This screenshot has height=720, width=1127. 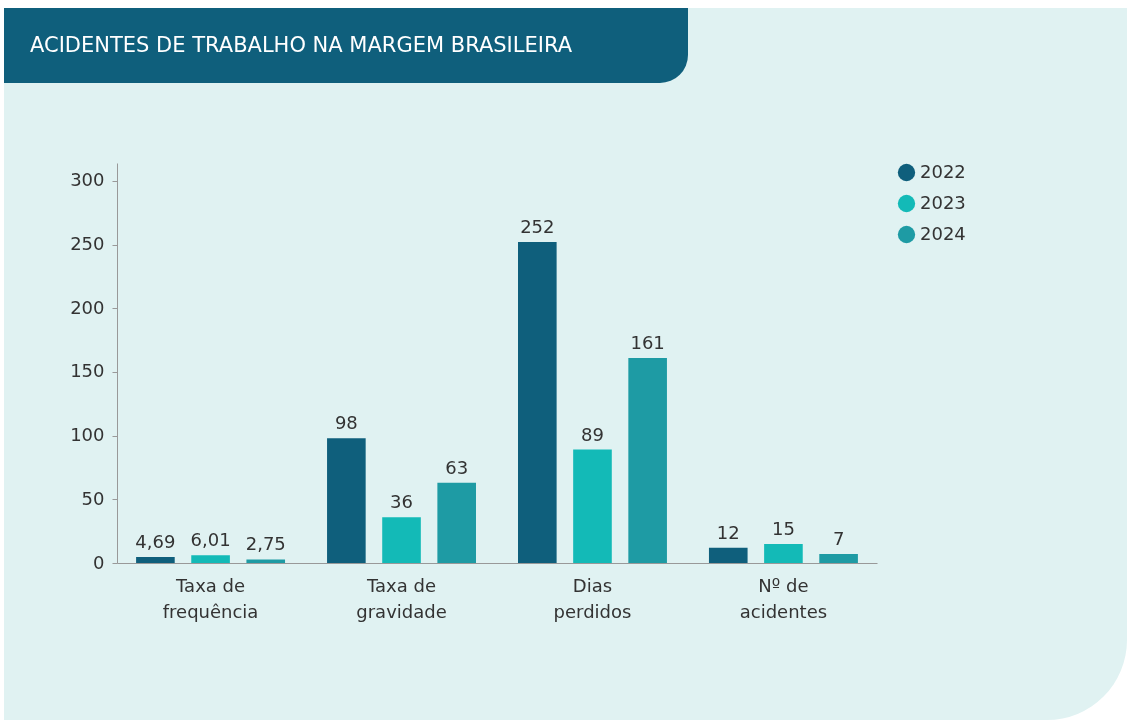 What do you see at coordinates (838, 539) in the screenshot?
I see `data-label: 7` at bounding box center [838, 539].